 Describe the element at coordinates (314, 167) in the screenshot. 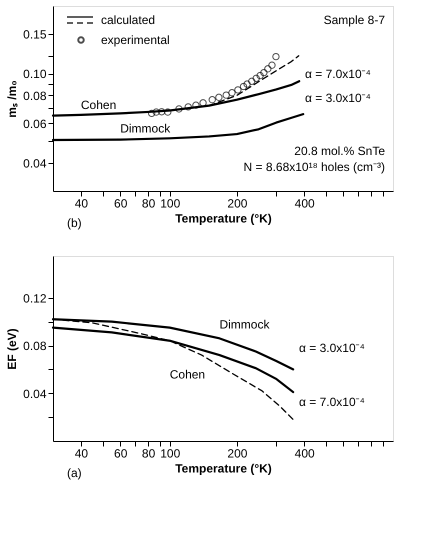

I see `annotation: N = 8.68x10¹⁸ holes (cm⁻³)` at that location.